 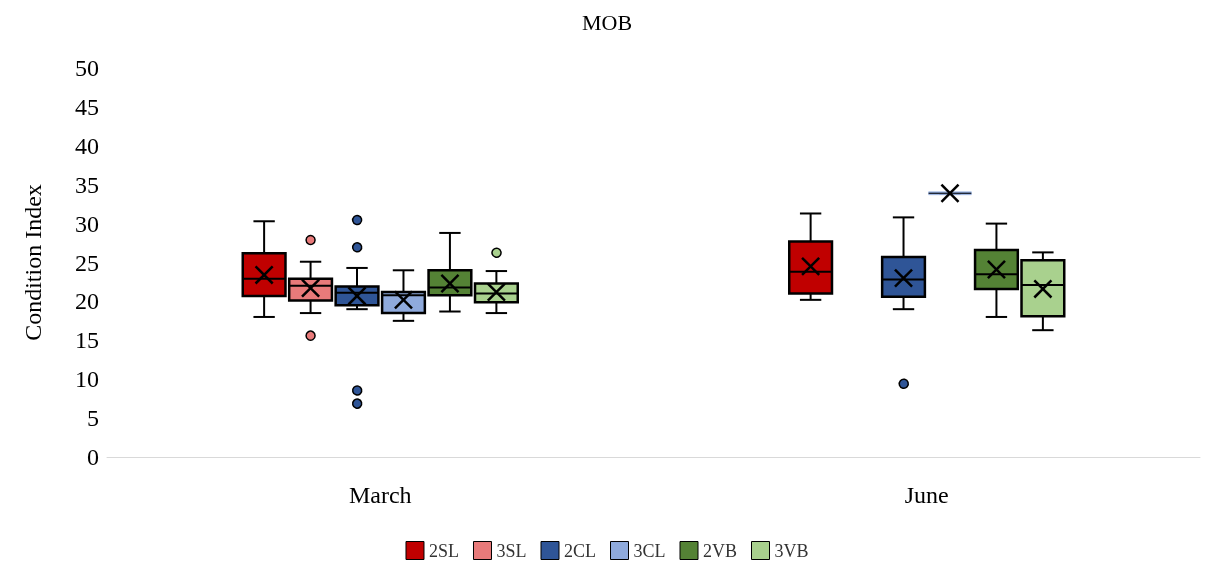 I want to click on y-tick-label: 50, so click(x=87, y=68).